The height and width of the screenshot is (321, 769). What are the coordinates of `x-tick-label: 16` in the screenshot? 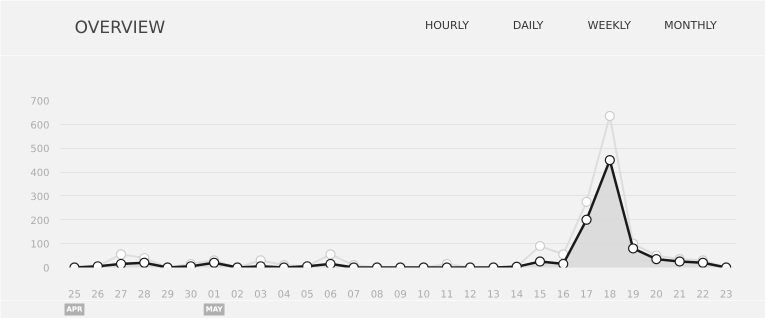 It's located at (563, 295).